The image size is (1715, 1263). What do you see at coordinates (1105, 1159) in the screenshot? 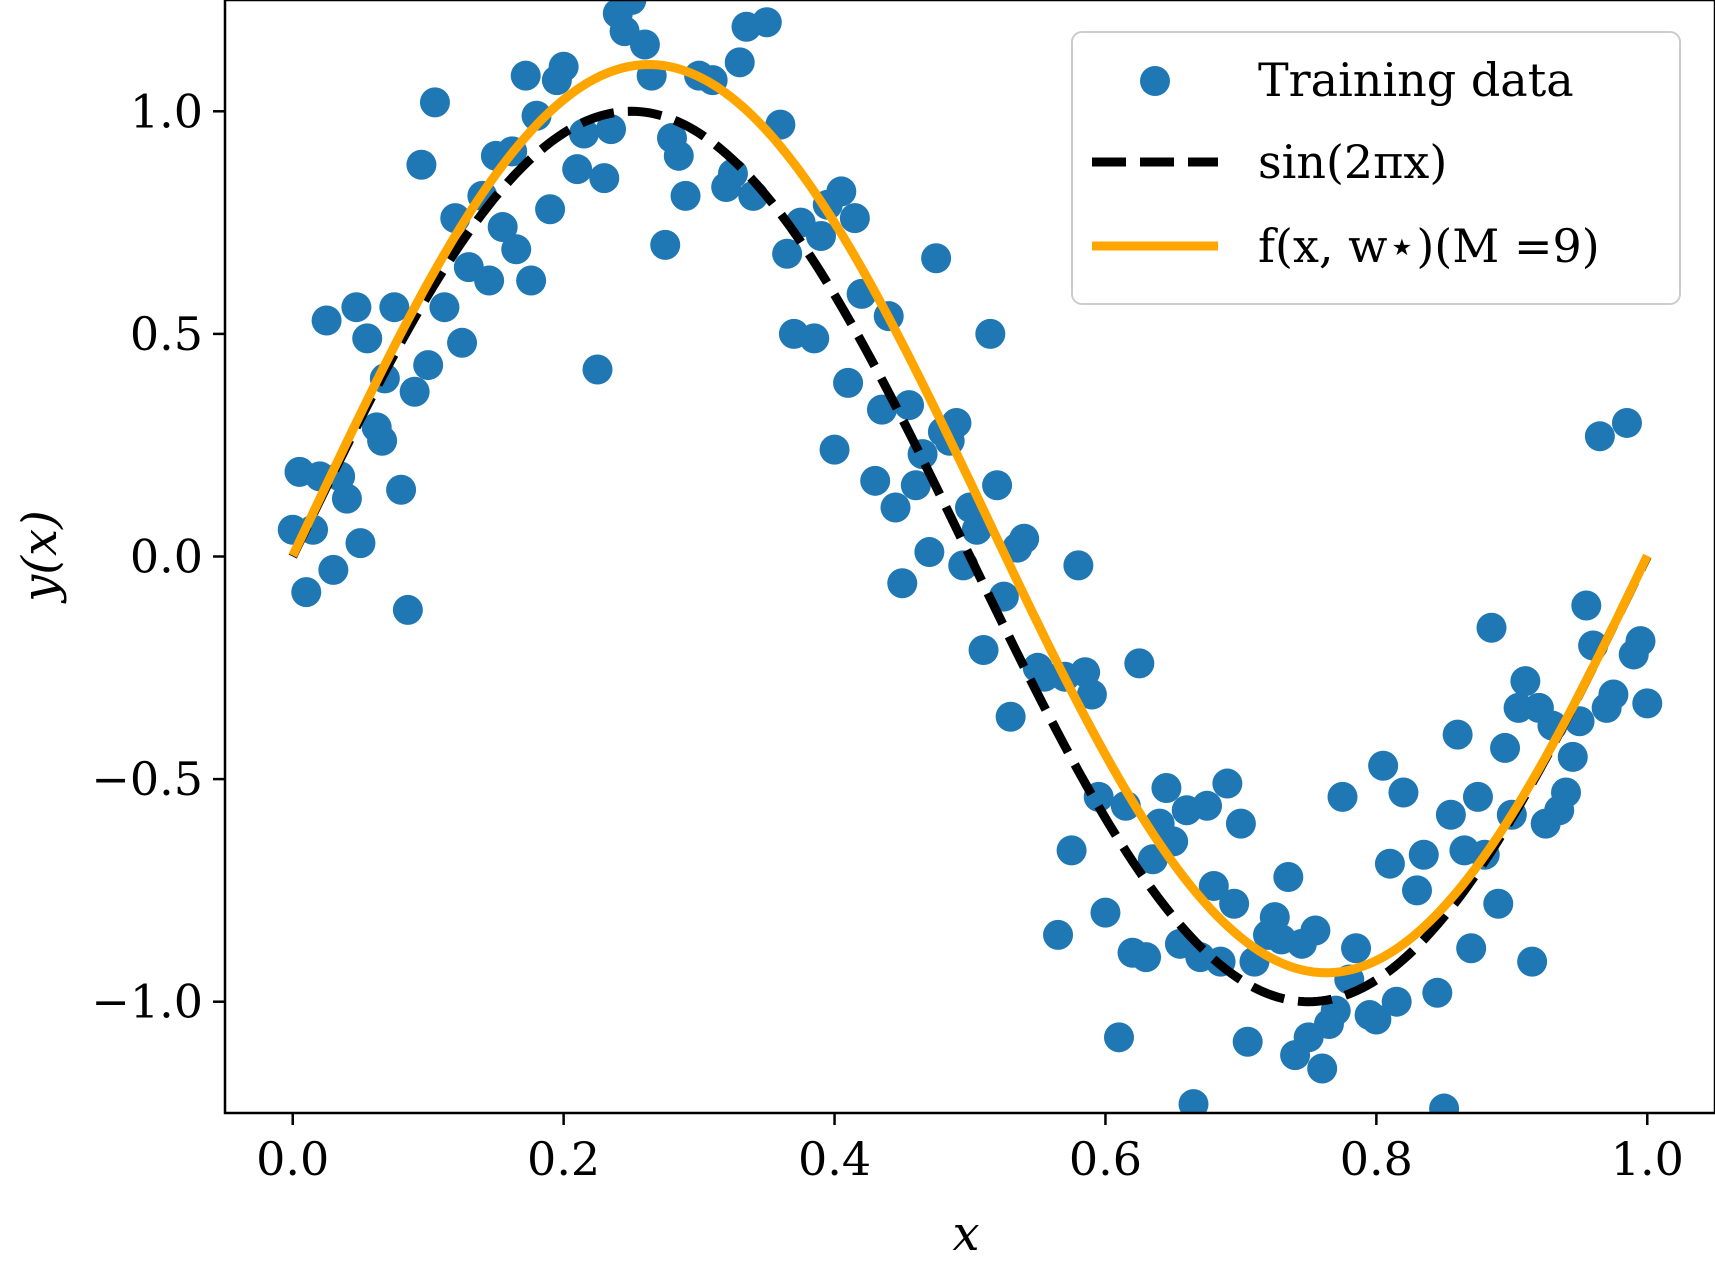
I see `x-tick-label: 0.6` at bounding box center [1105, 1159].